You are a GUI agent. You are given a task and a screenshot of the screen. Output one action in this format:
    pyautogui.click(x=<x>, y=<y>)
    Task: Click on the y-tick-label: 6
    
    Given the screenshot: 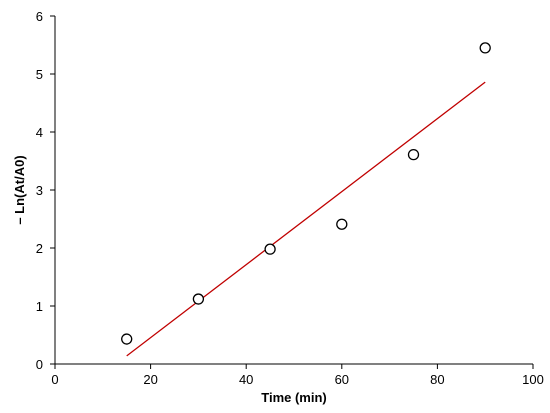 What is the action you would take?
    pyautogui.click(x=39, y=16)
    